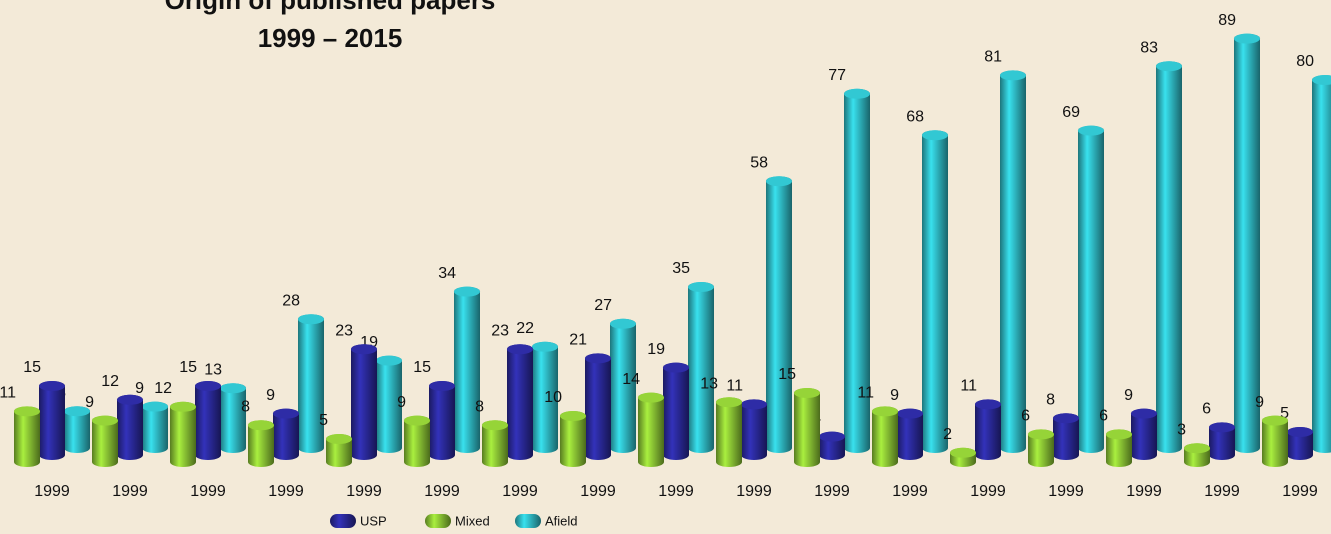 The image size is (1331, 534). Describe the element at coordinates (578, 340) in the screenshot. I see `data-label: 21` at that location.